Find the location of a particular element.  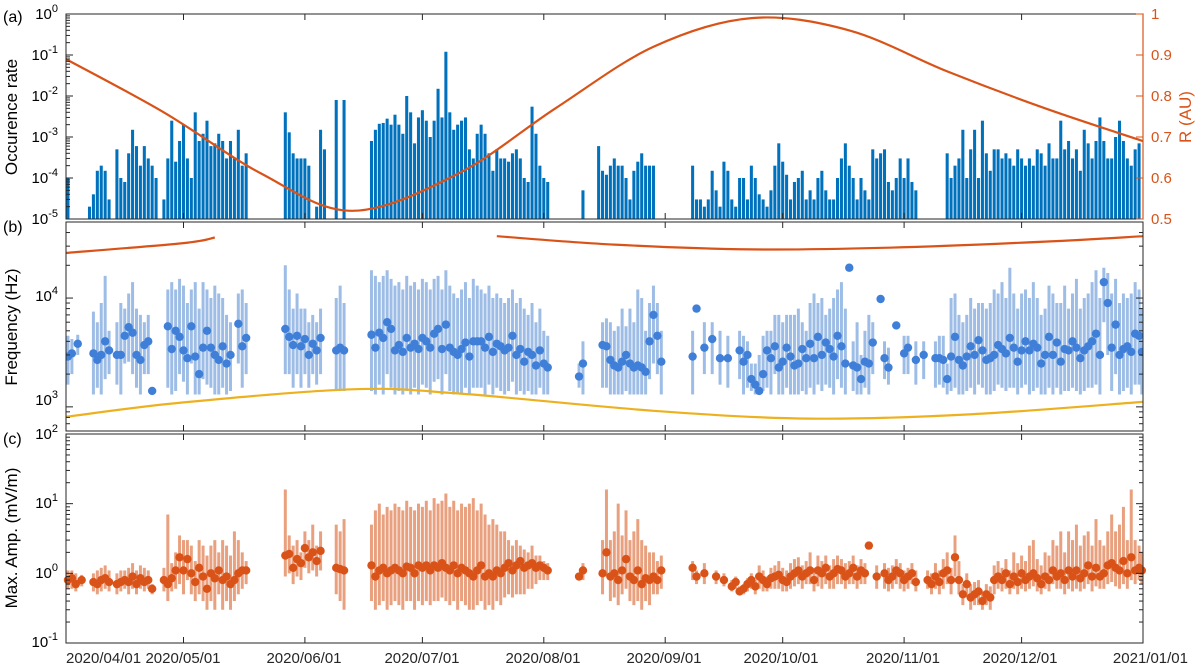

panel-b-label: (b) is located at coordinates (13, 227).